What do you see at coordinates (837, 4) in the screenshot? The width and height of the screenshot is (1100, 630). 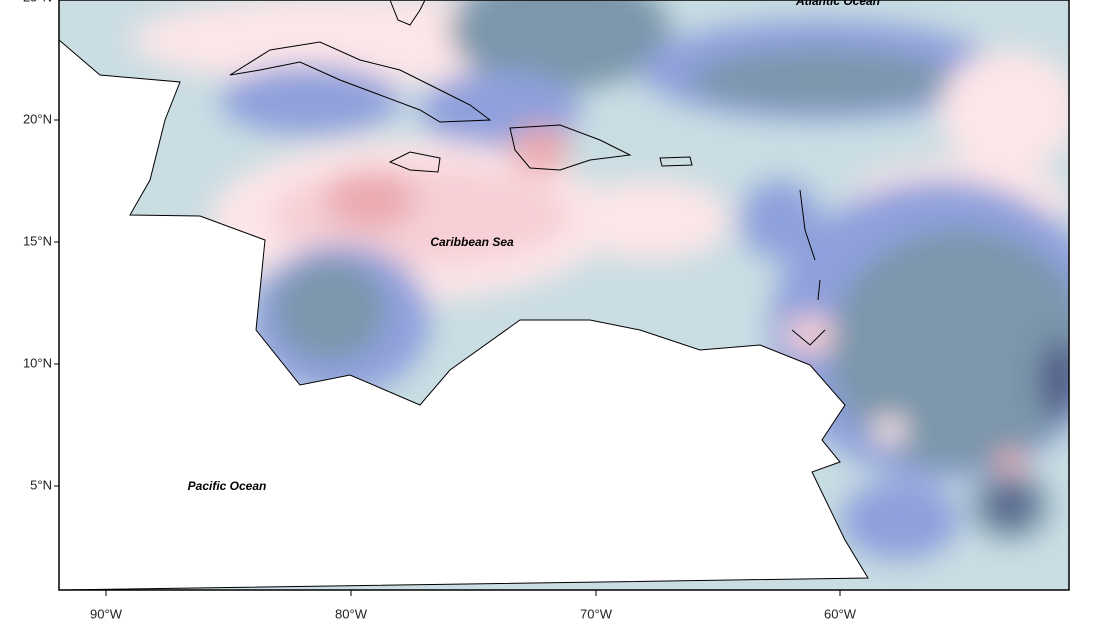 I see `place-label: Atlantic Ocean` at bounding box center [837, 4].